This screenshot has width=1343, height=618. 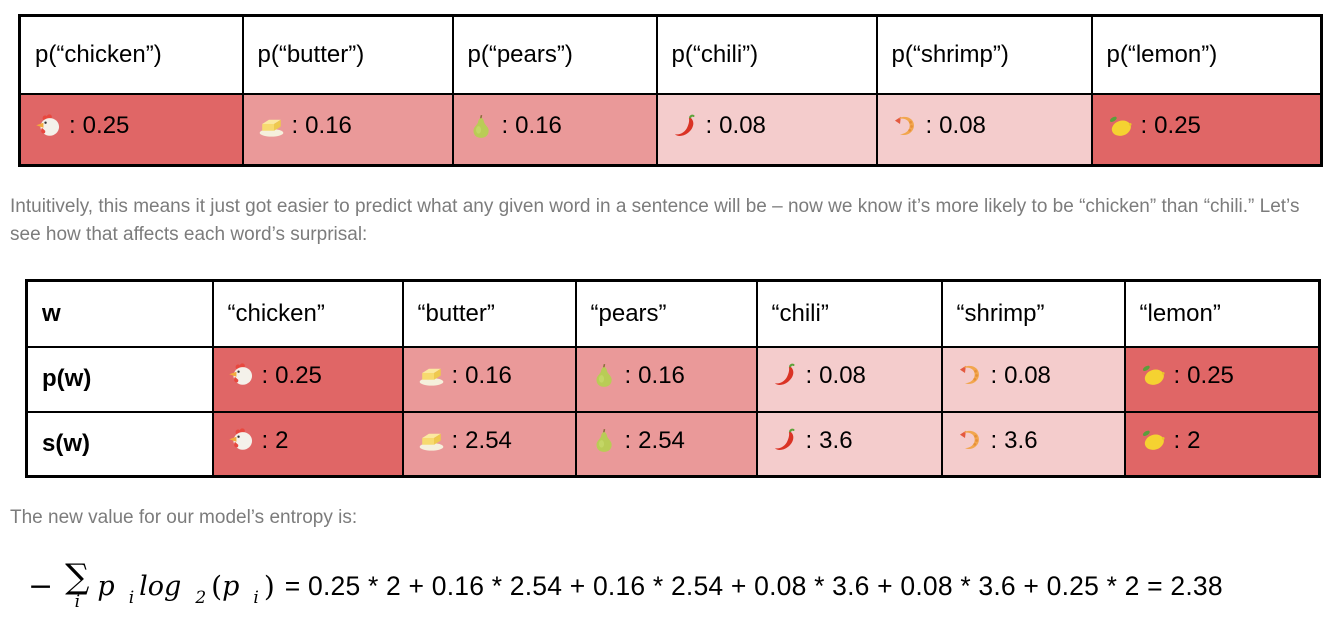 I want to click on header-p-shrimp: p(“shrimp”), so click(x=984, y=54).